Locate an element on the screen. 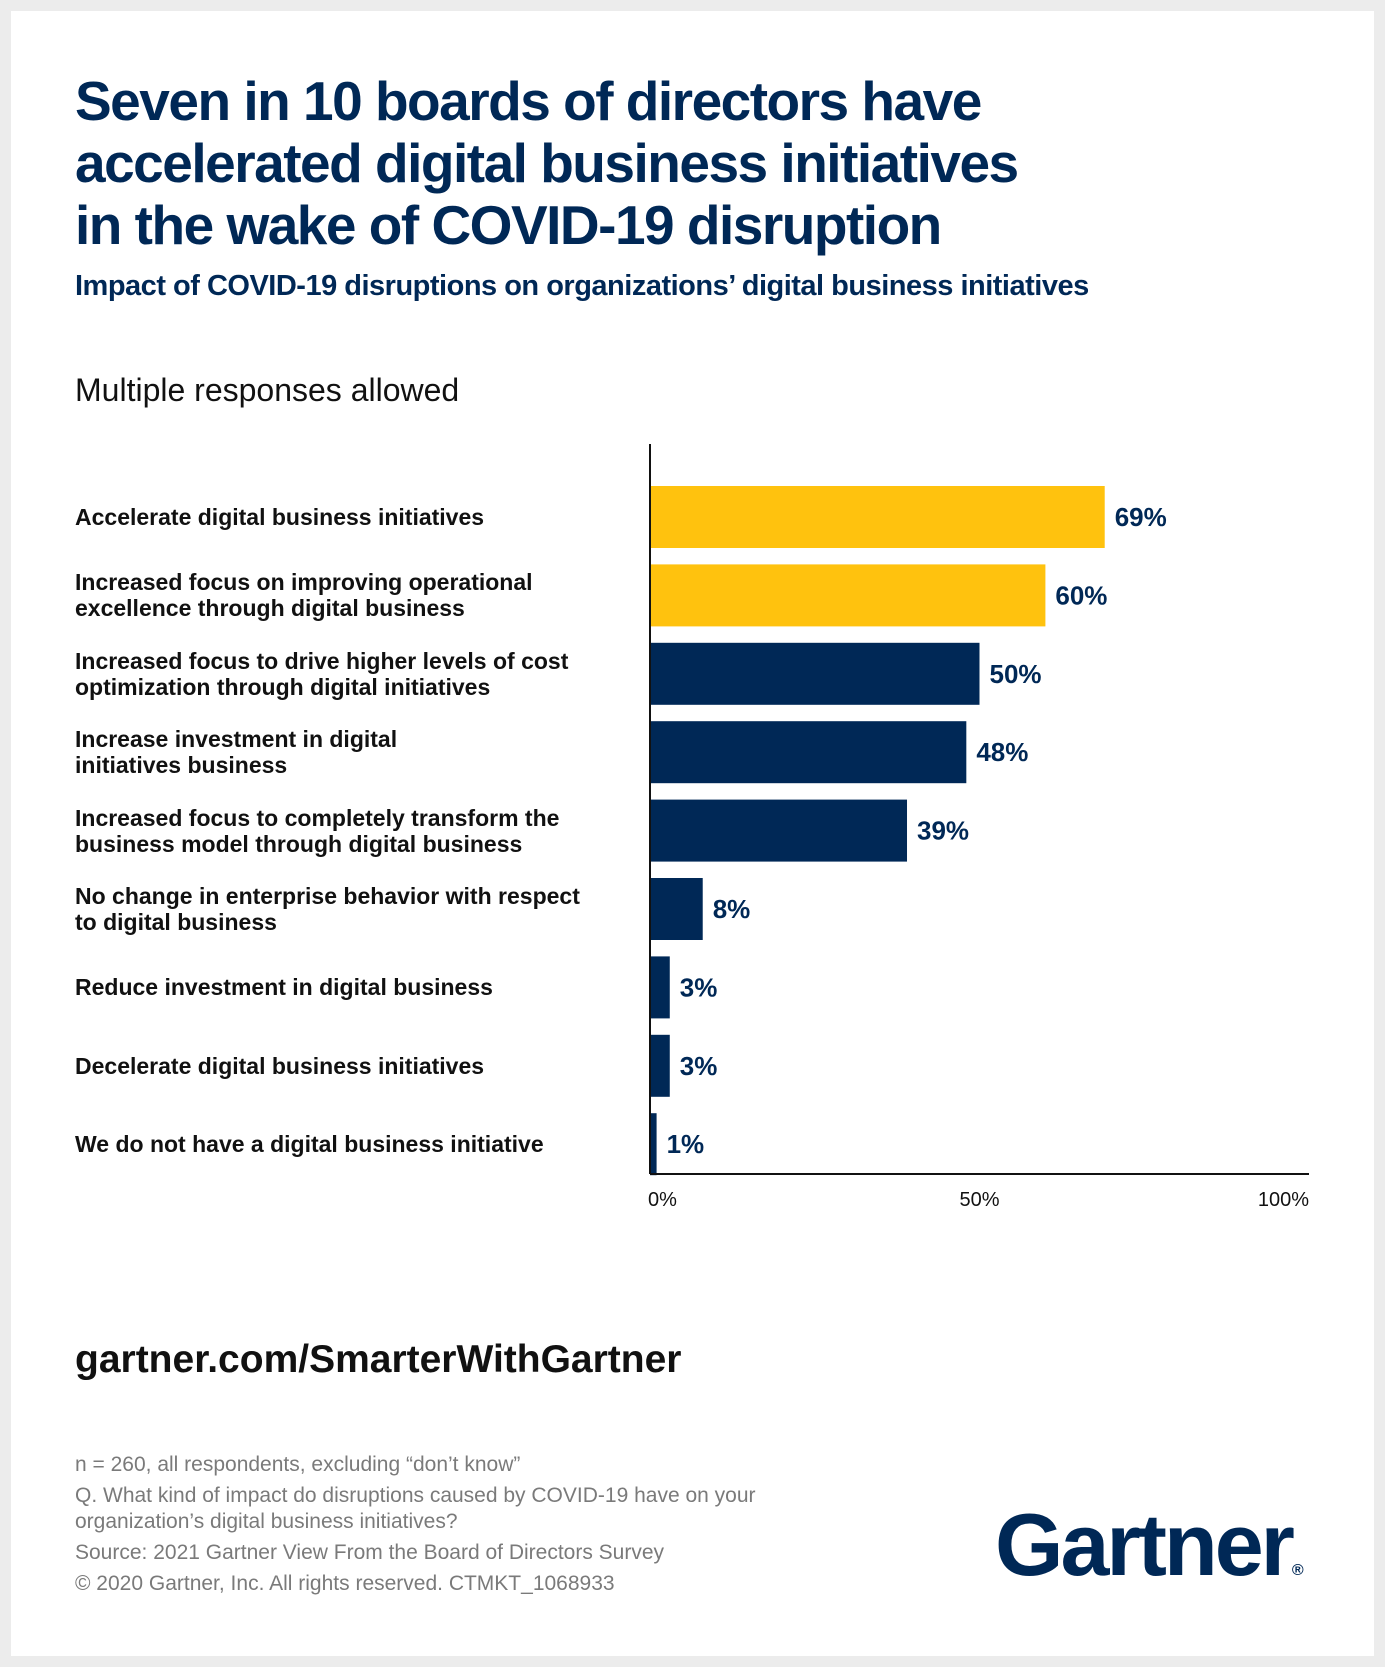 The width and height of the screenshot is (1385, 1667). category-line: Increased focus on improving operational is located at coordinates (304, 582).